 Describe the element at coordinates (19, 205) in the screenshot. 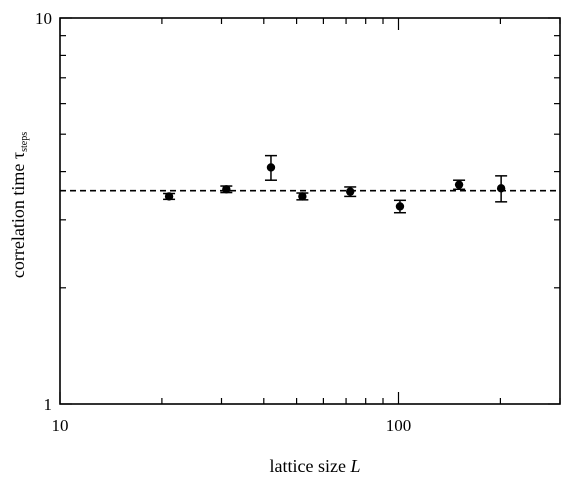

I see `y-axis-label: correlation time τsteps` at that location.